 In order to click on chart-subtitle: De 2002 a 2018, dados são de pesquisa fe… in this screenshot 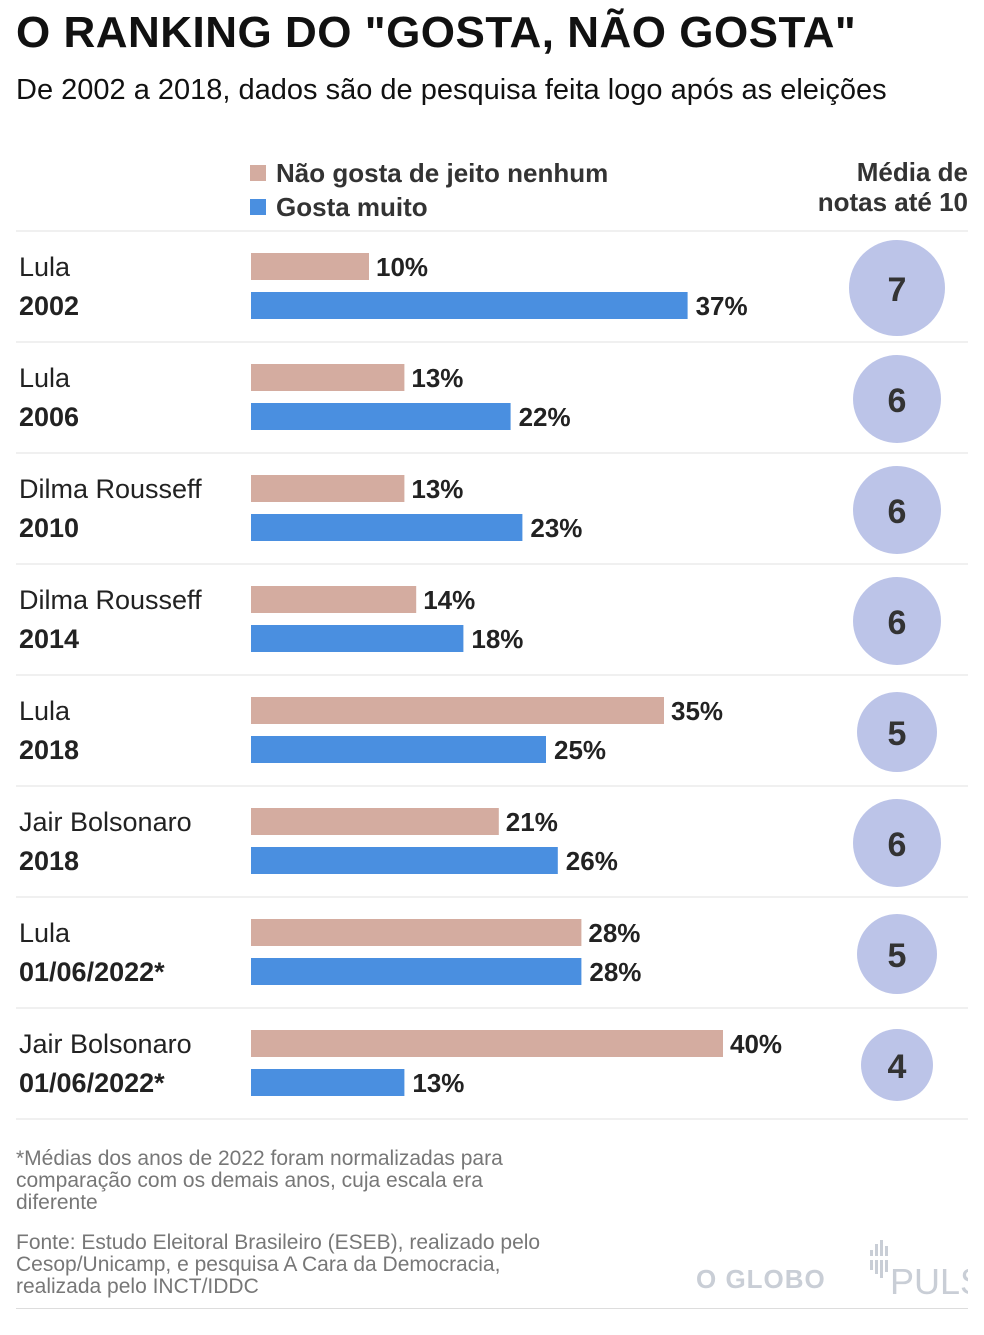, I will do `click(451, 90)`.